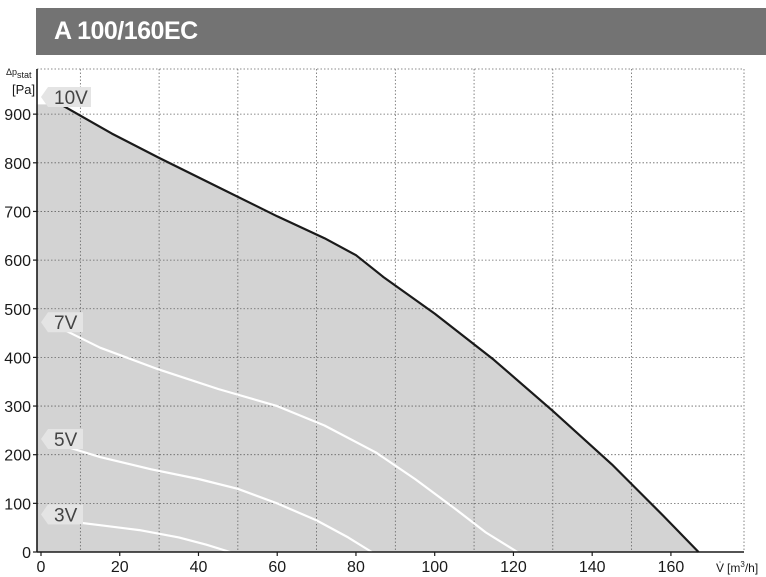 This screenshot has height=577, width=766. I want to click on curve-5V, so click(216, 498).